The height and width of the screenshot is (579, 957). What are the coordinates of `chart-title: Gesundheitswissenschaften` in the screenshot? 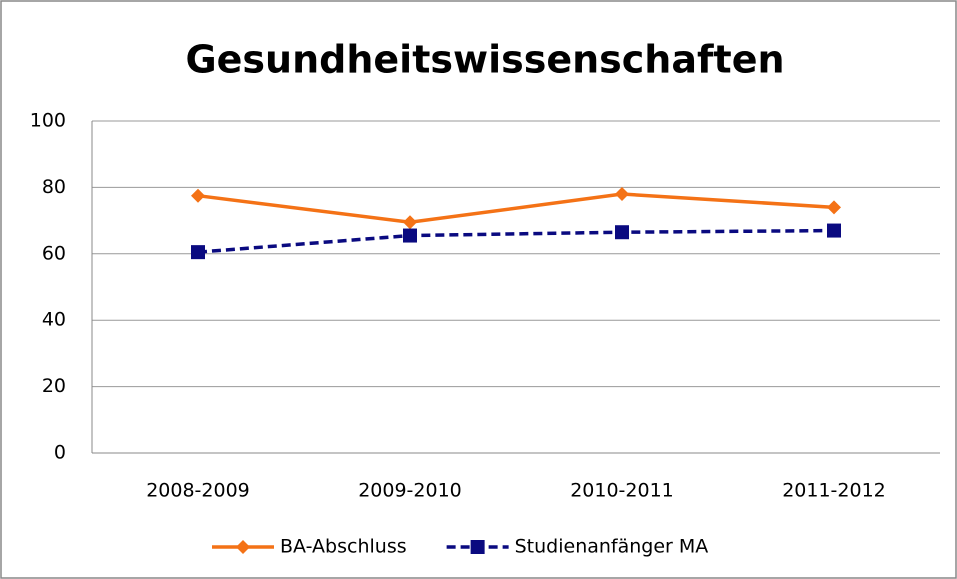 It's located at (484, 60).